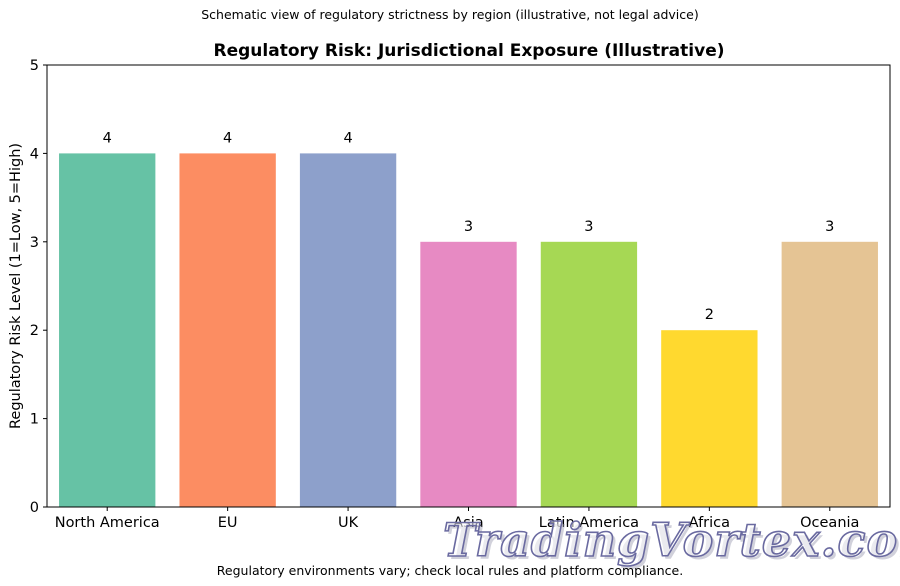  Describe the element at coordinates (709, 523) in the screenshot. I see `x-tick-label: Africa` at that location.